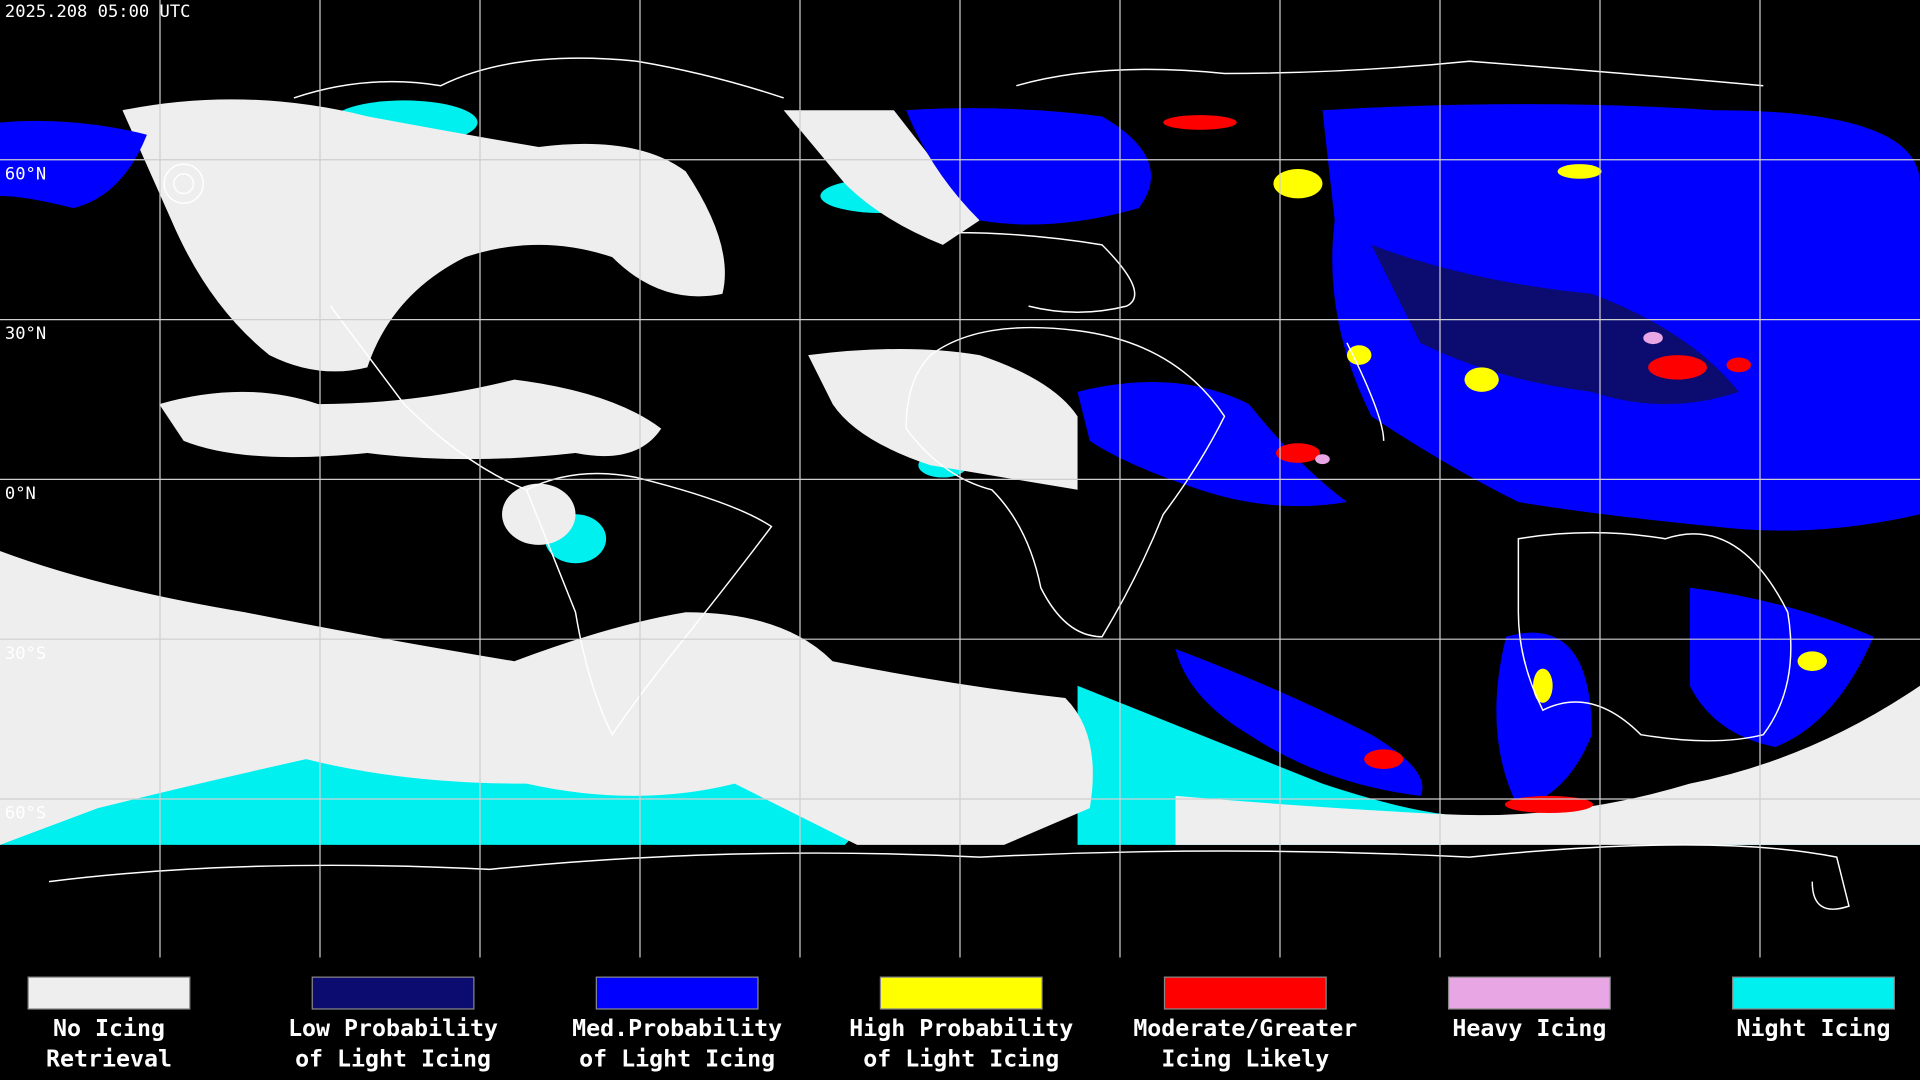 This screenshot has height=1080, width=1920. I want to click on latitude-labels: 60°N 30°N 0°N 30°S 60°S, so click(25, 493).